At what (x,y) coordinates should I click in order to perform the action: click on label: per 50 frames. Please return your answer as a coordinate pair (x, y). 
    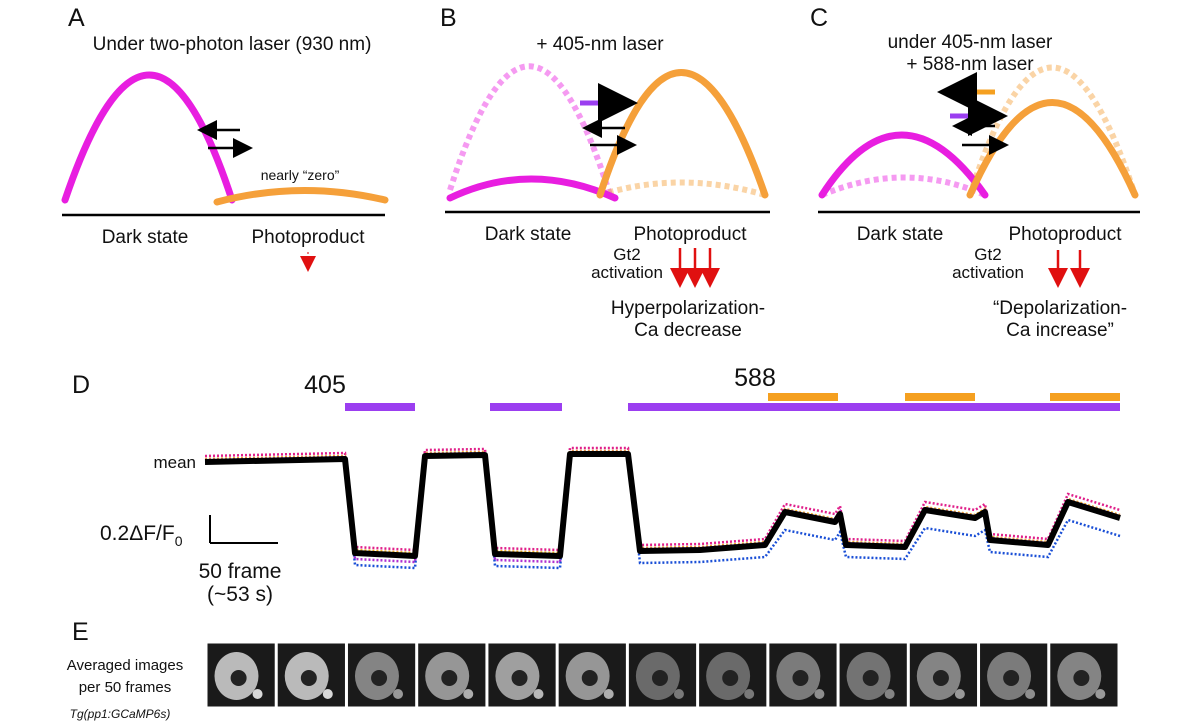
    Looking at the image, I should click on (125, 687).